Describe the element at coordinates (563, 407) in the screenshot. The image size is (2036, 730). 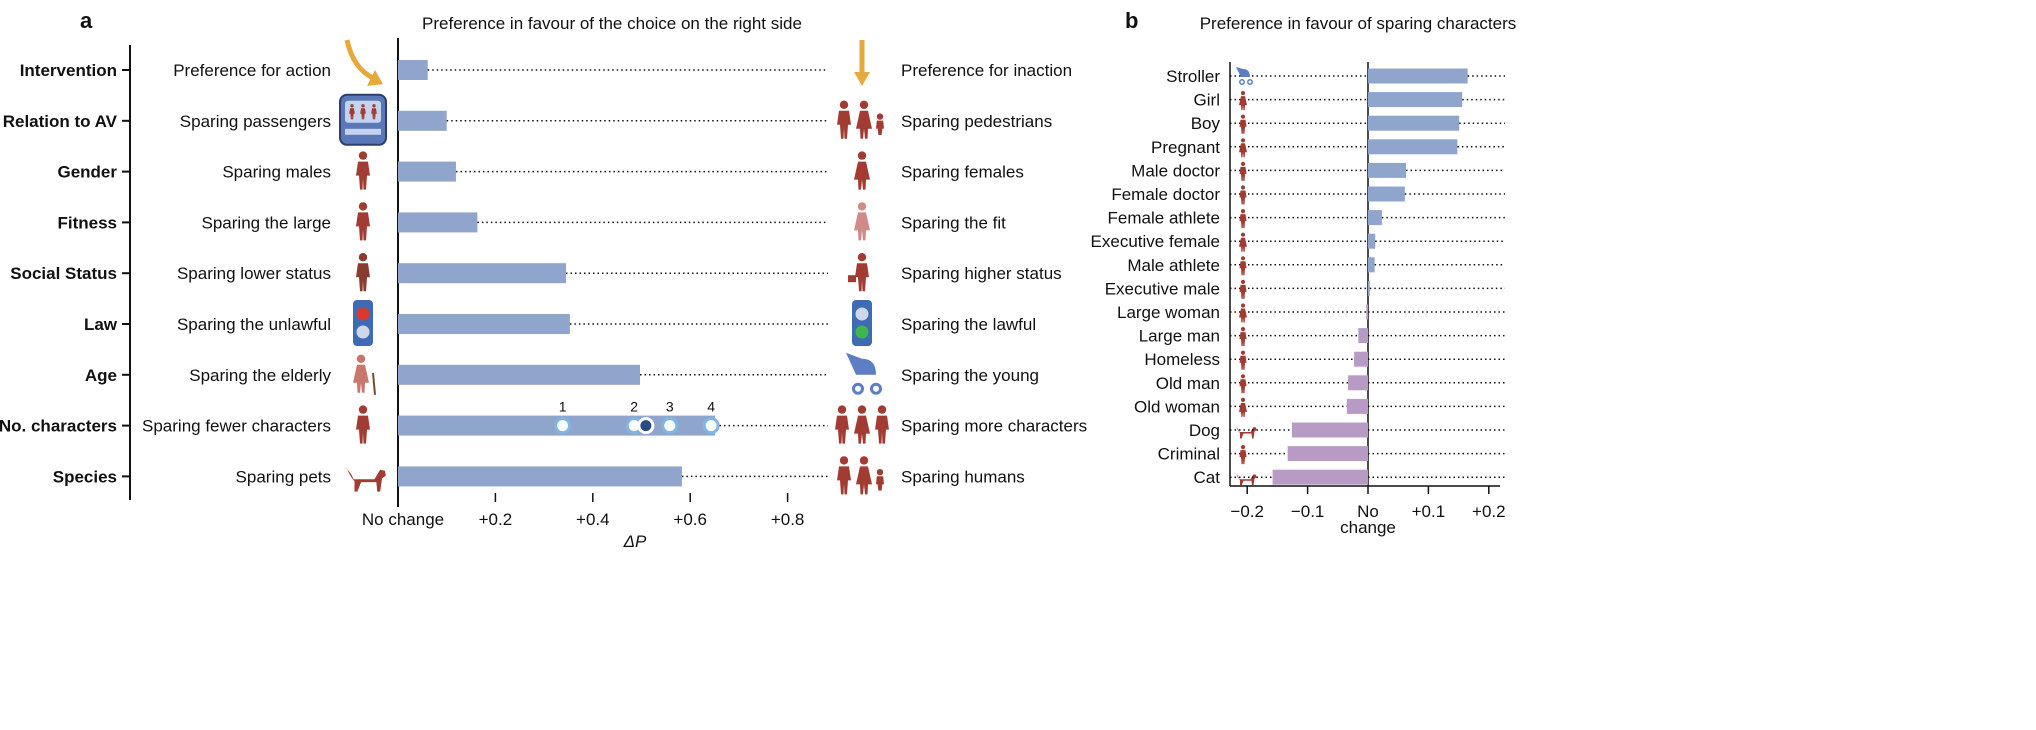
I see `marker-label: 1` at that location.